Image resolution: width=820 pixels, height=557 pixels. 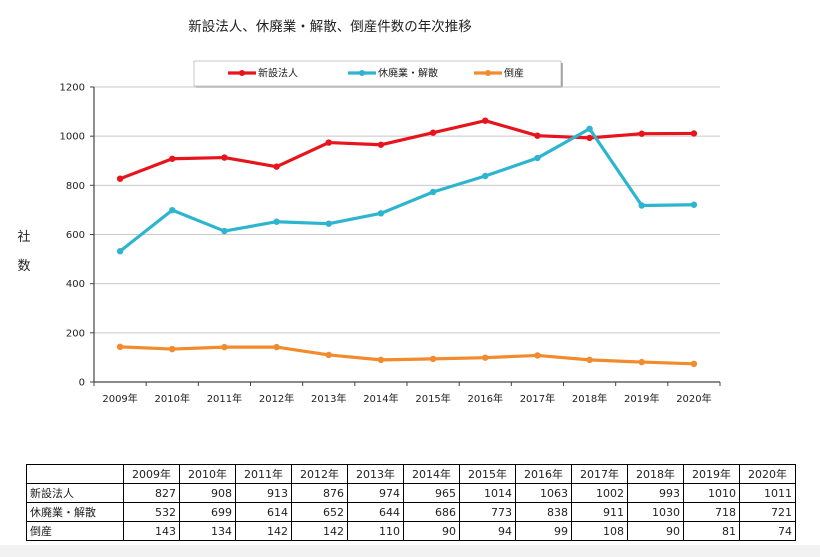 I want to click on table-cell: 90, so click(x=431, y=531).